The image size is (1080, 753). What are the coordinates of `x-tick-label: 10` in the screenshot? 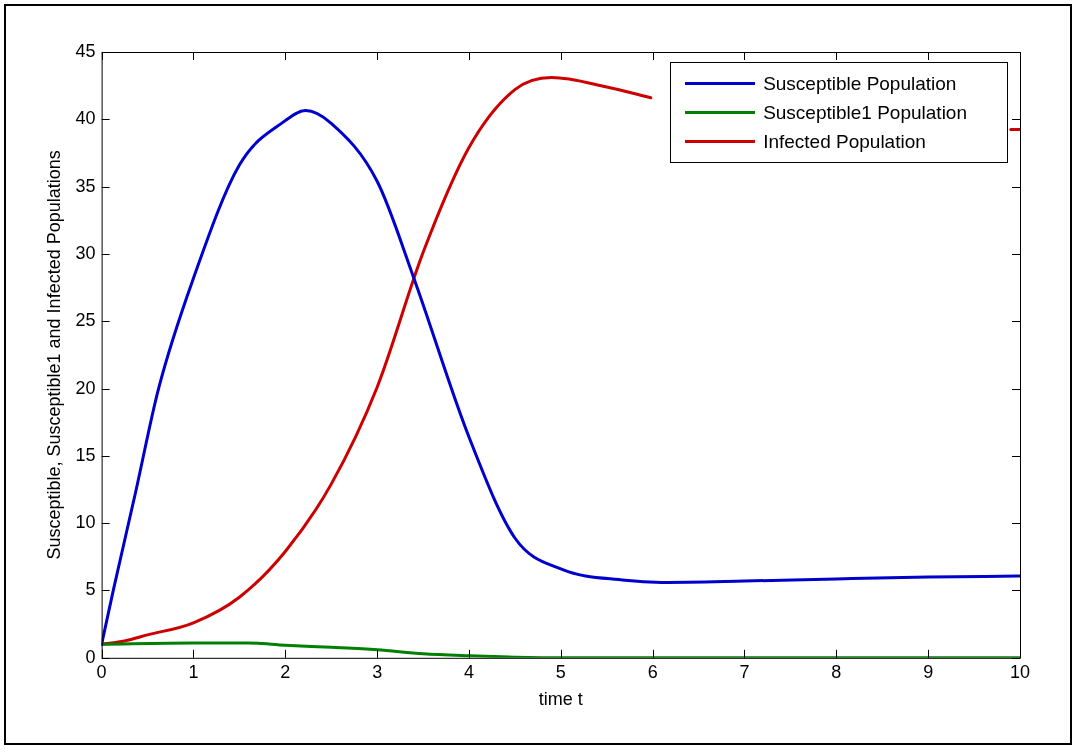 It's located at (1020, 671).